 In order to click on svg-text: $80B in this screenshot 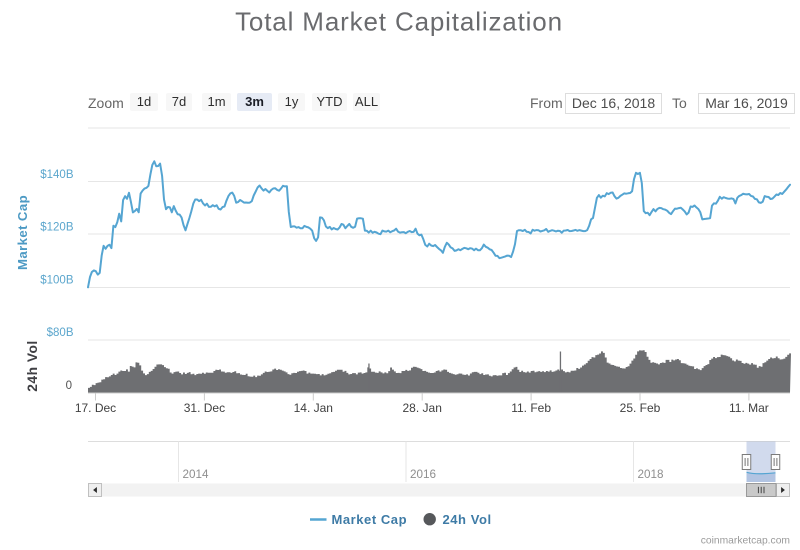, I will do `click(60, 333)`.